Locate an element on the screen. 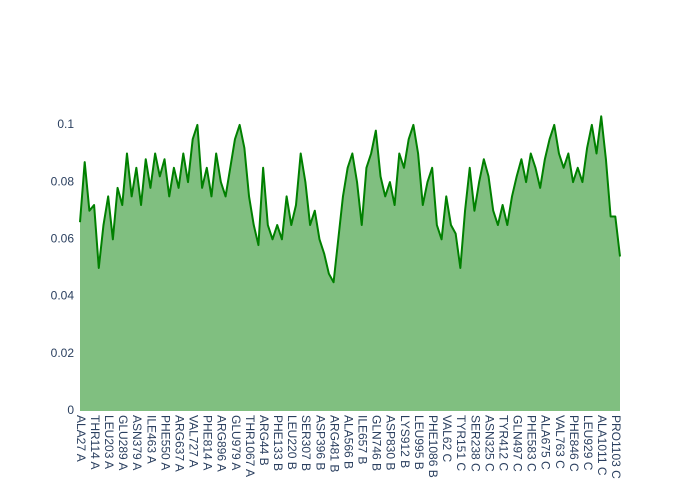  x-tick-label: TYR151 C is located at coordinates (461, 443).